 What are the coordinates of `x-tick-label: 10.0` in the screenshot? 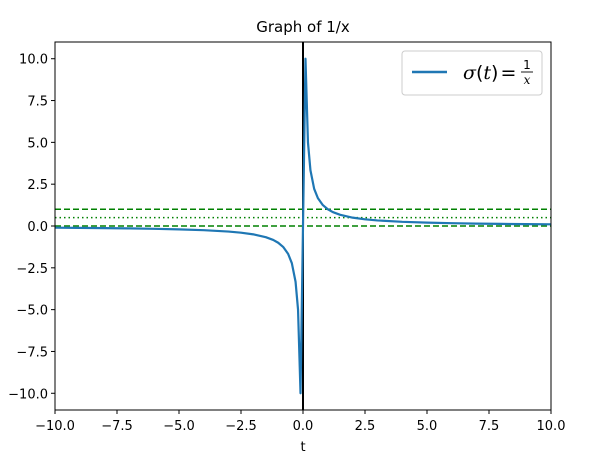 It's located at (551, 426).